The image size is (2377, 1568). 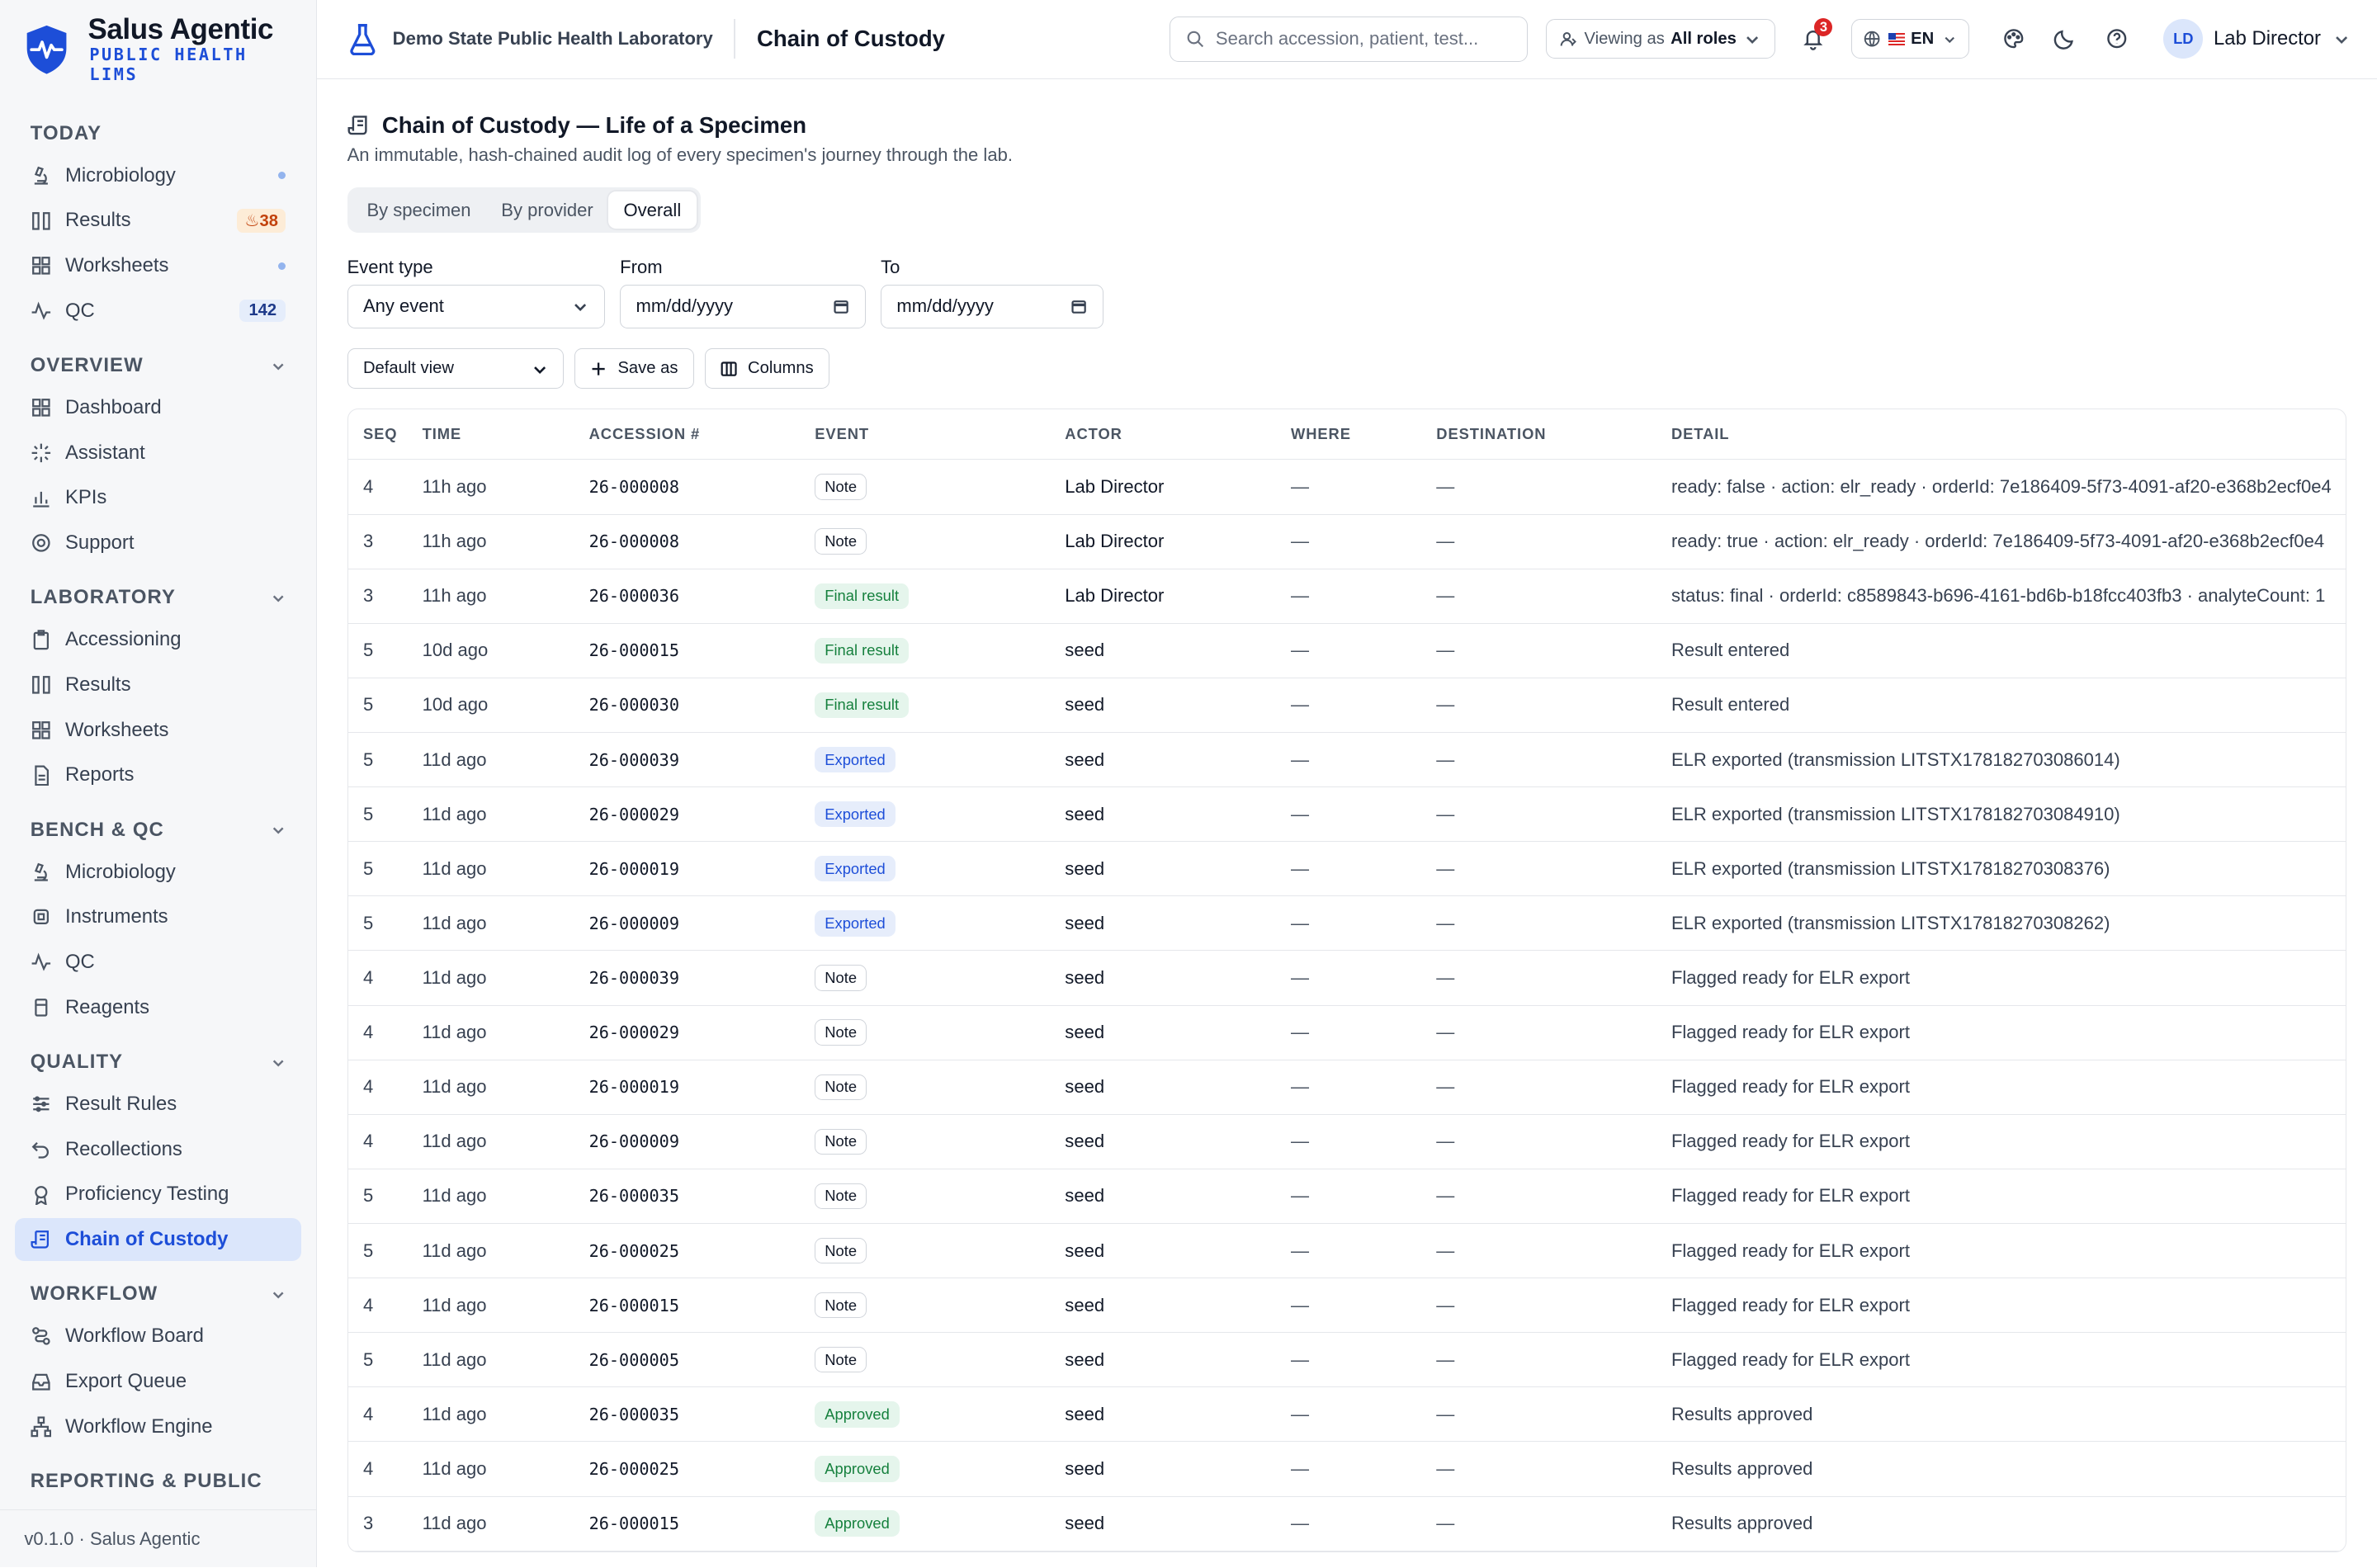 What do you see at coordinates (157, 730) in the screenshot?
I see `sidebar-item-worksheets: Worksheets` at bounding box center [157, 730].